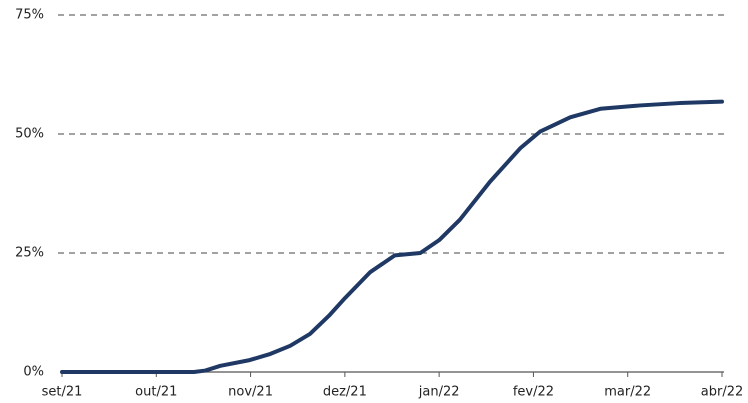  What do you see at coordinates (29, 253) in the screenshot?
I see `y-tick-label: 25%` at bounding box center [29, 253].